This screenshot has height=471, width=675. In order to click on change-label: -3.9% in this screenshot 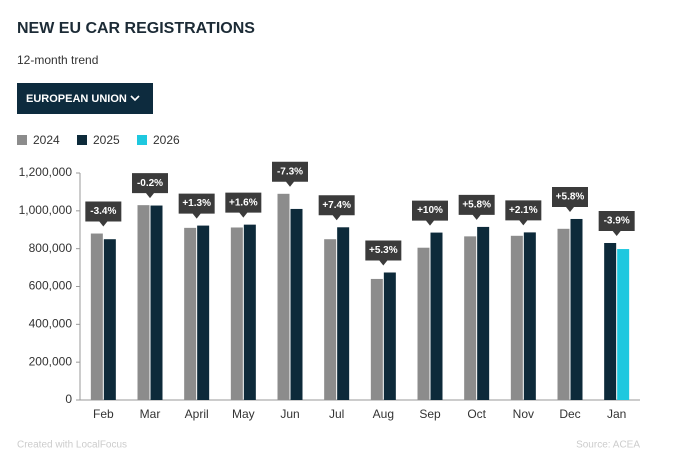, I will do `click(617, 221)`.